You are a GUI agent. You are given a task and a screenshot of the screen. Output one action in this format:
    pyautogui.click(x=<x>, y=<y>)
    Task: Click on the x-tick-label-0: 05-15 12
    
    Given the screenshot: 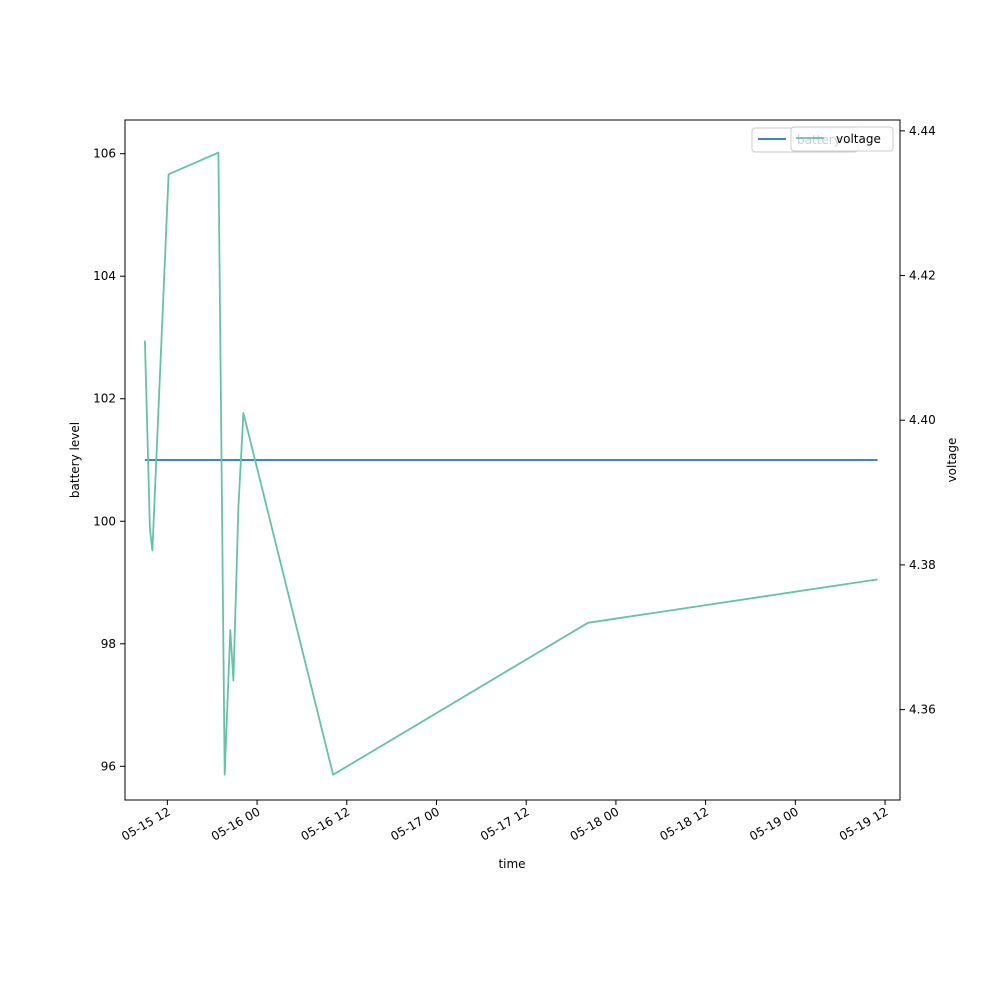 What is the action you would take?
    pyautogui.click(x=146, y=823)
    